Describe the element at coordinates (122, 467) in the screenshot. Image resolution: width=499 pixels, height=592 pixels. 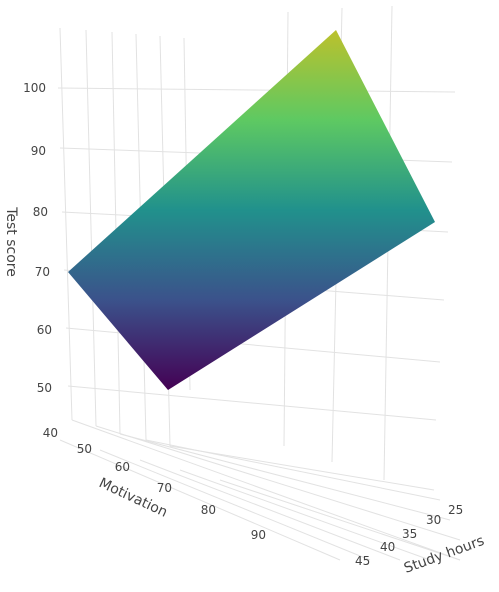
I see `x-tick-label: 60` at that location.